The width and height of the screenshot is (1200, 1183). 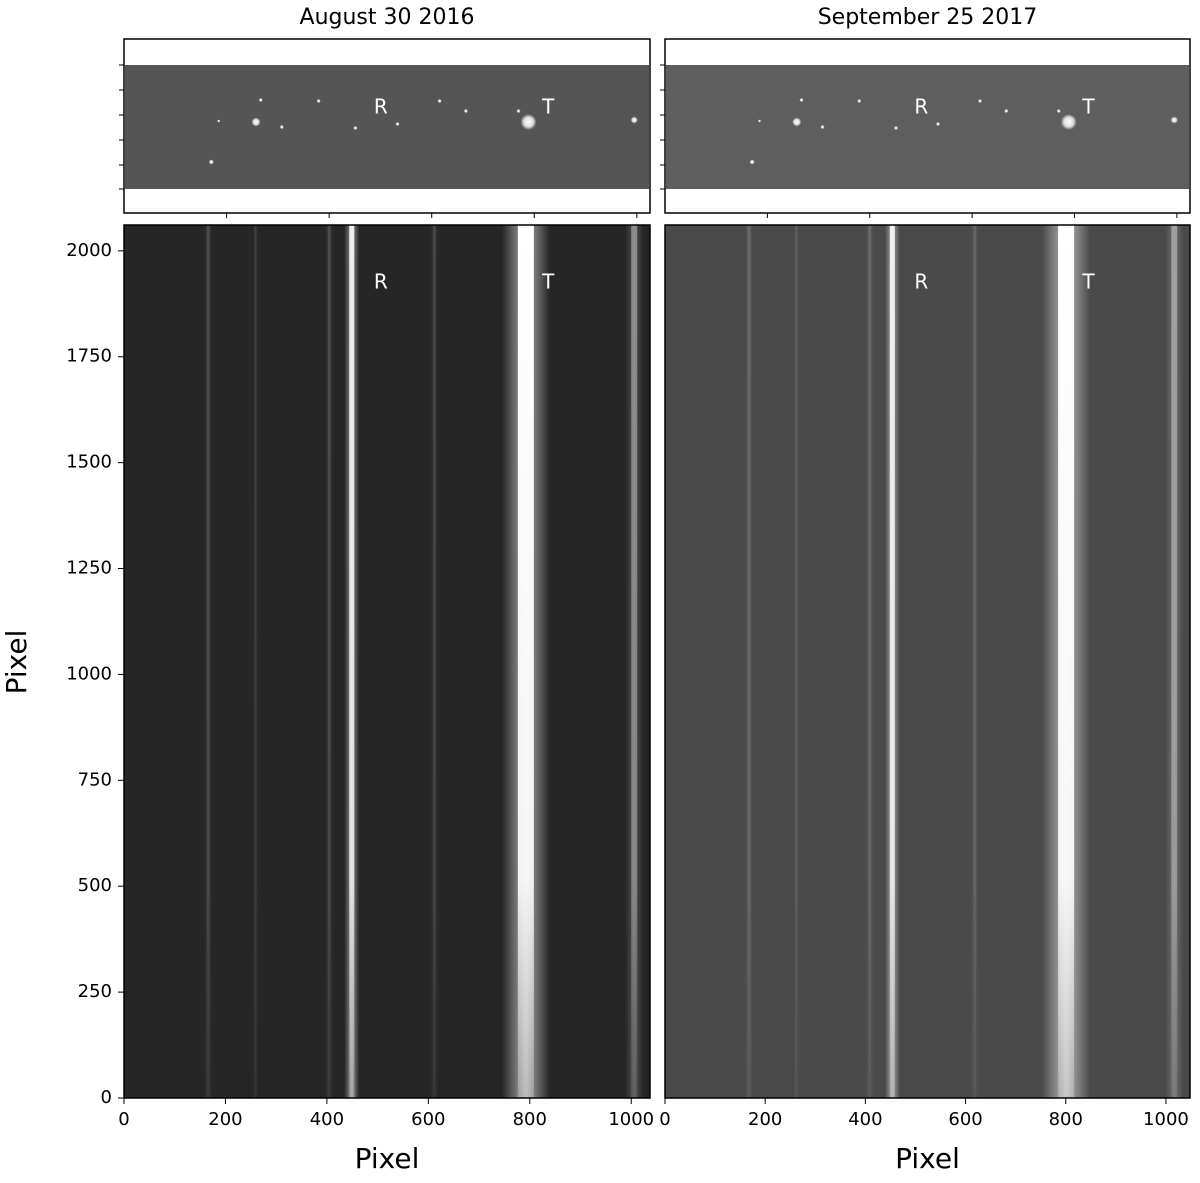 What do you see at coordinates (928, 17) in the screenshot?
I see `panel-title: September 25 2017` at bounding box center [928, 17].